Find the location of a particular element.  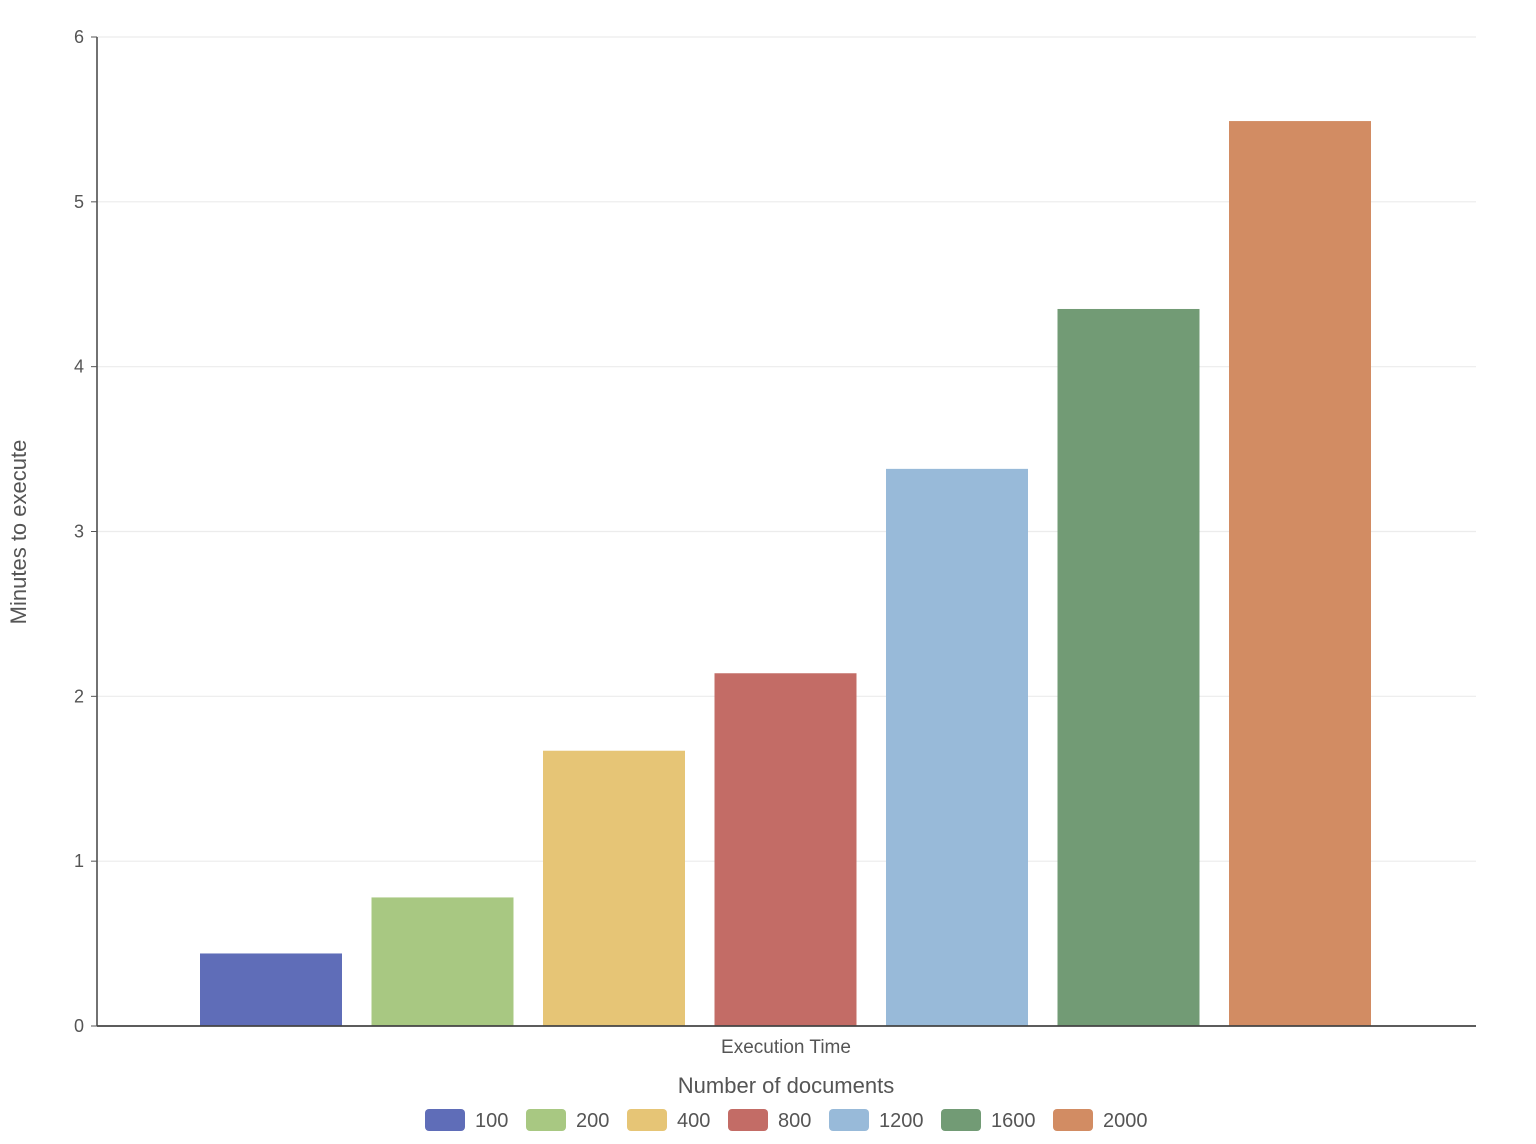

y-tick-label: 4 is located at coordinates (79, 367).